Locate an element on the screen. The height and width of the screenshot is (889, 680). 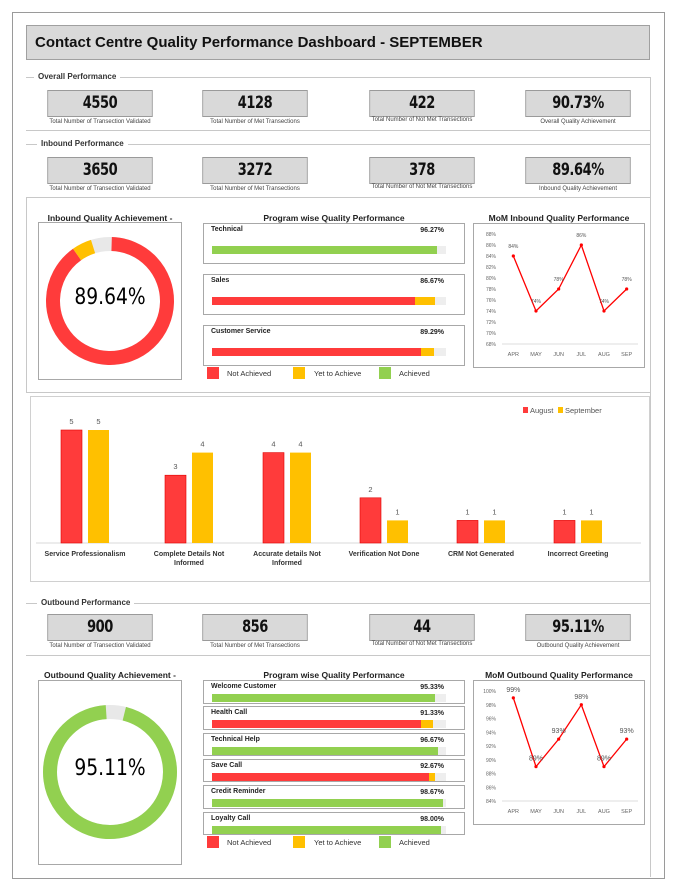
outbound-donut-panel: 95.11% is located at coordinates (110, 772).